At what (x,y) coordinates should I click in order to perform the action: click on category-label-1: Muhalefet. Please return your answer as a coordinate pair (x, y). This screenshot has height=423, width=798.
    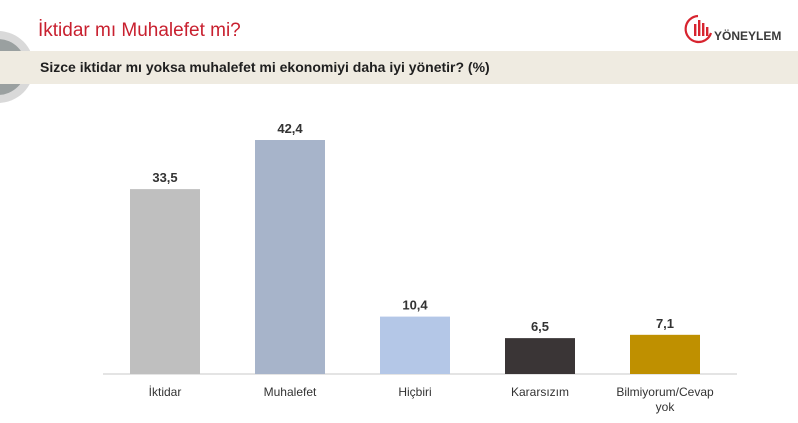
    Looking at the image, I should click on (290, 392).